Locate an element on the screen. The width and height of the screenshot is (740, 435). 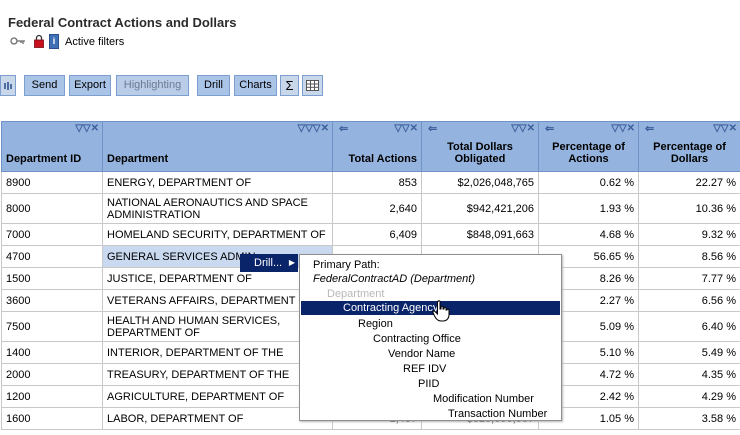
department-cell: AGRICULTURE, DEPARTMENT OF is located at coordinates (217, 396).